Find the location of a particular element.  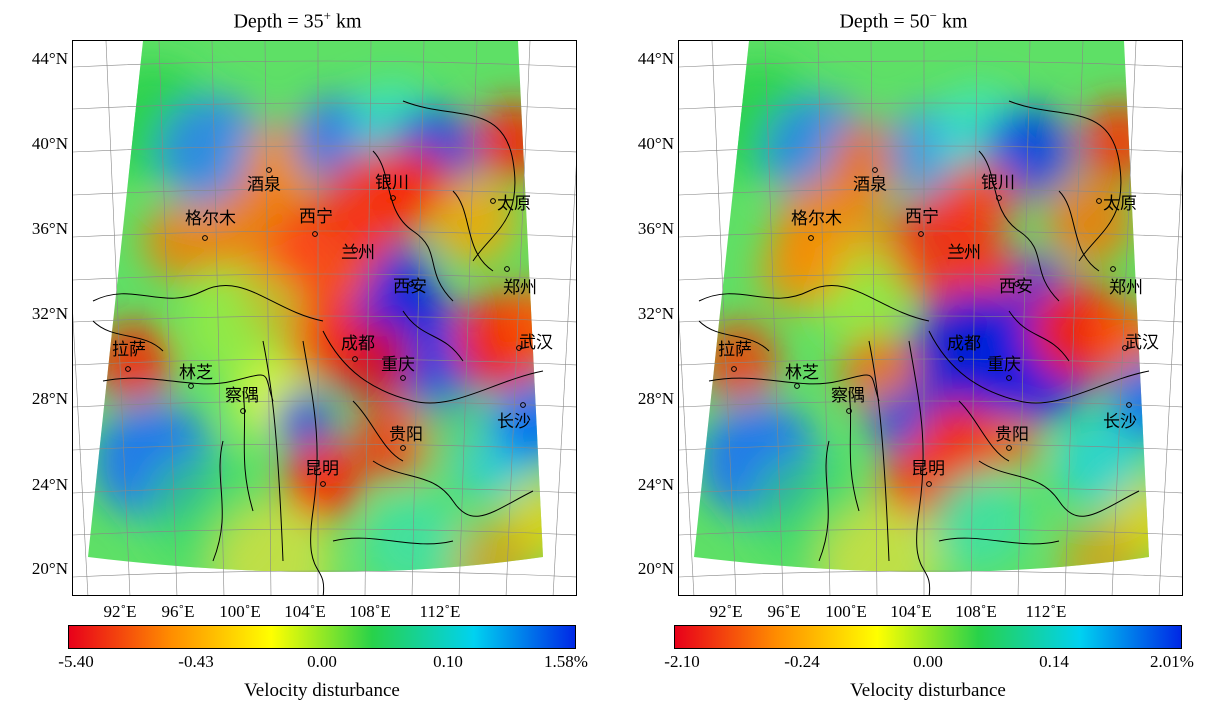

colorbar-tick-label: 2.01% is located at coordinates (1172, 661).